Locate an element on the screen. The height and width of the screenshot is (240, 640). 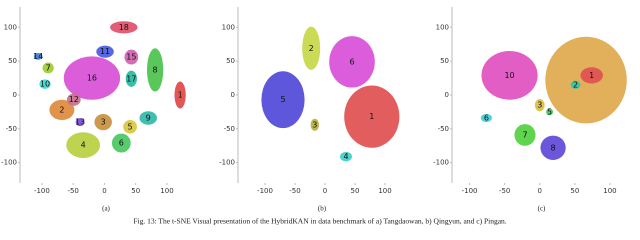
cluster-label: 9 is located at coordinates (148, 118).